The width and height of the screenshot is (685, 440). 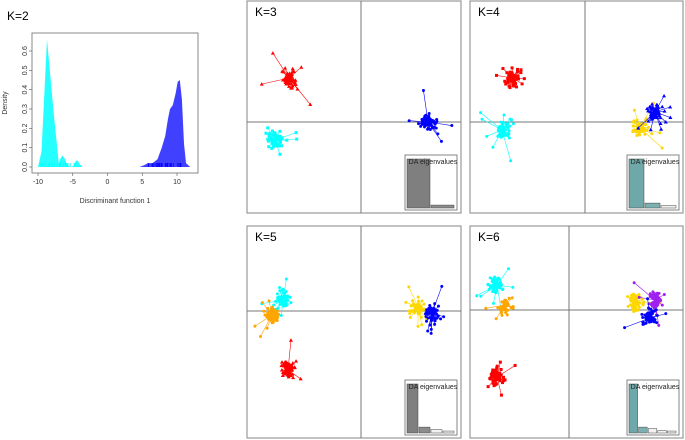 I want to click on cluster, so click(x=510, y=78).